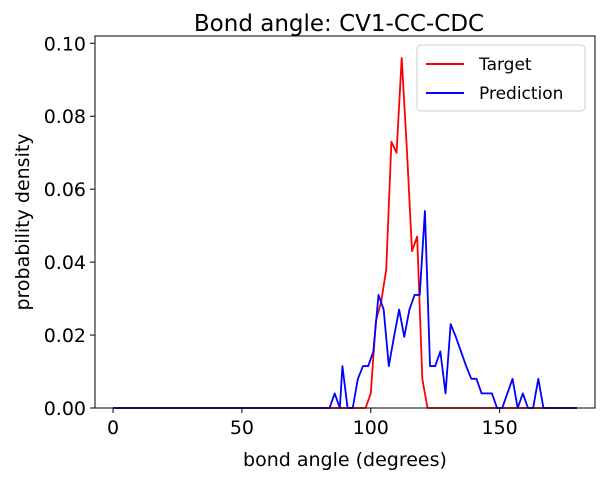 This screenshot has height=479, width=603. I want to click on y-tick-label: 0.08, so click(65, 117).